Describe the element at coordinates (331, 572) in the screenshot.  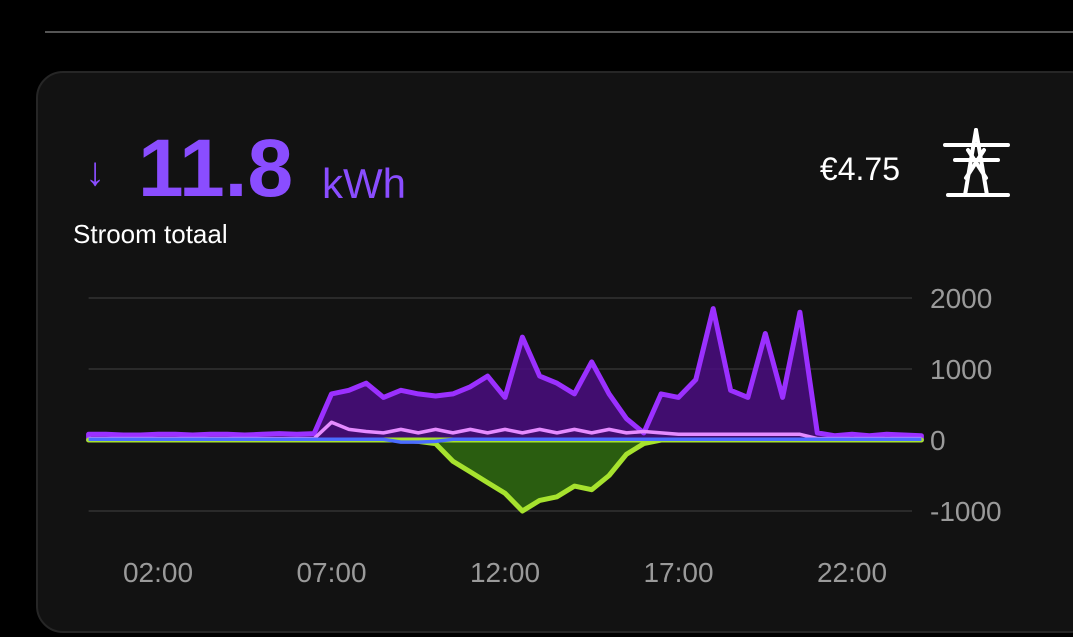
I see `x-tick-label: 07:00` at that location.